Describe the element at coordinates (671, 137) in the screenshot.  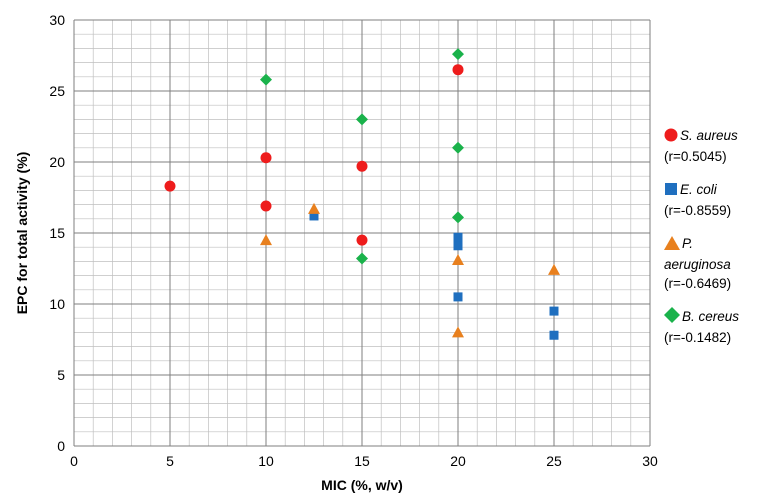
I see `legend-marker-circle` at that location.